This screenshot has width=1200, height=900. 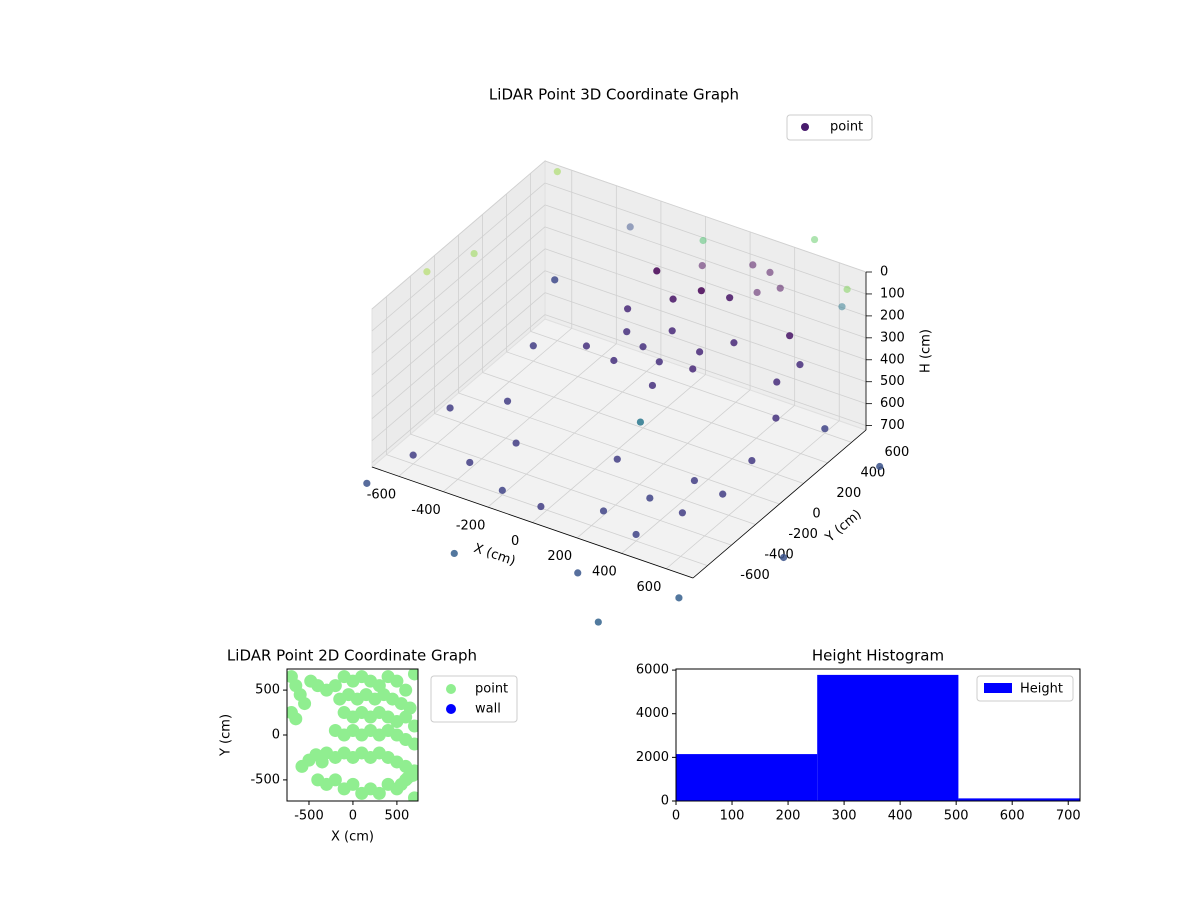 What do you see at coordinates (1019, 799) in the screenshot?
I see `bar` at bounding box center [1019, 799].